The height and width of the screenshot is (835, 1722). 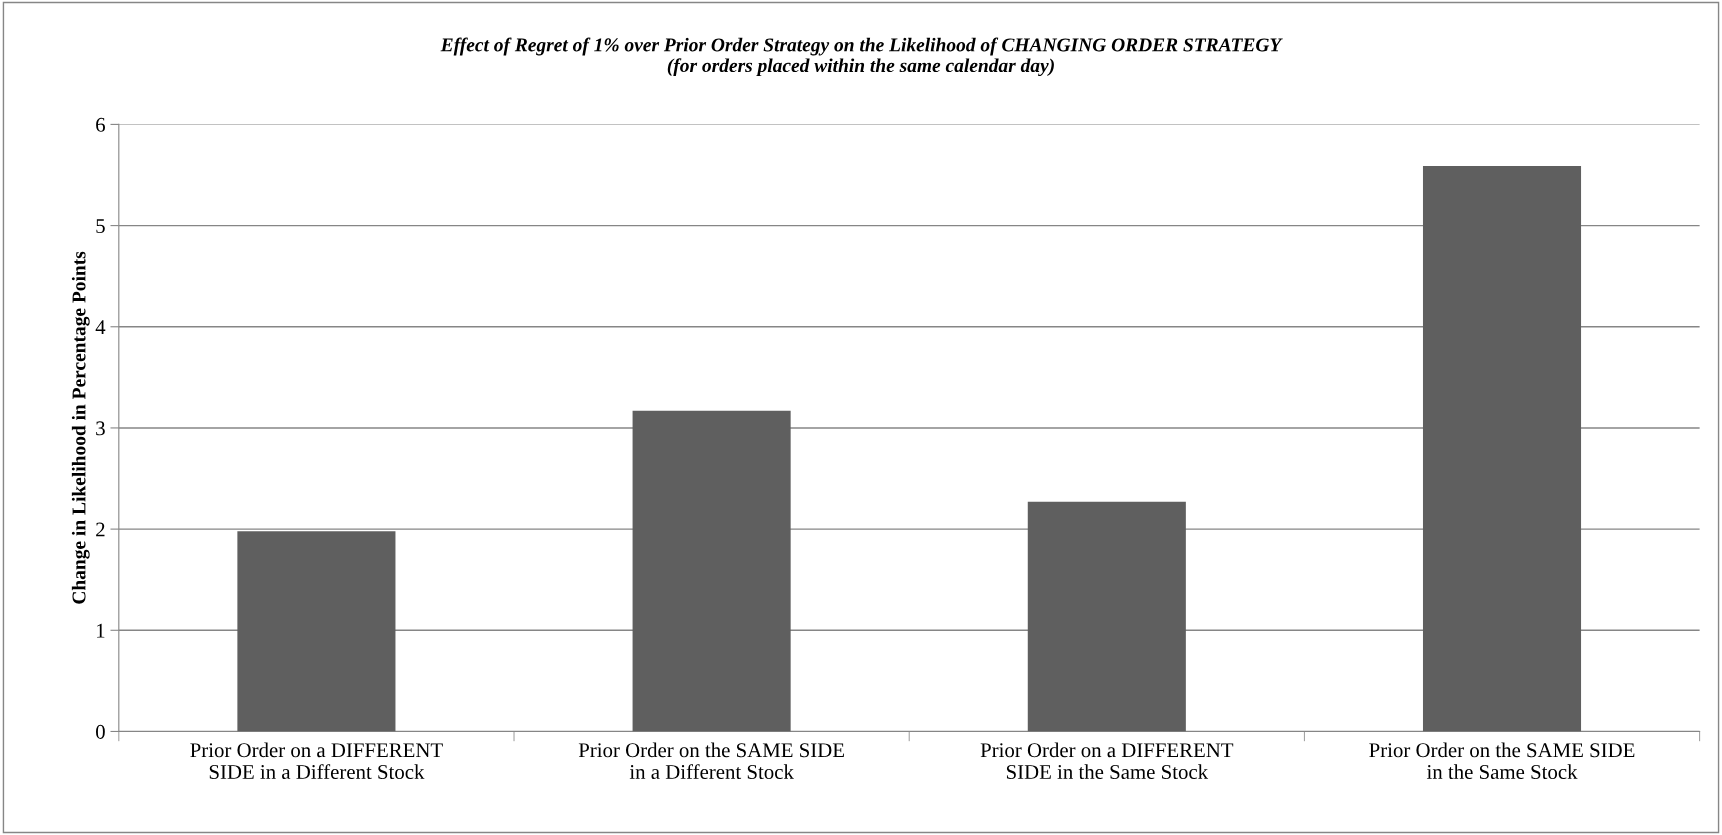 I want to click on y-tick-label: 4, so click(x=100, y=327).